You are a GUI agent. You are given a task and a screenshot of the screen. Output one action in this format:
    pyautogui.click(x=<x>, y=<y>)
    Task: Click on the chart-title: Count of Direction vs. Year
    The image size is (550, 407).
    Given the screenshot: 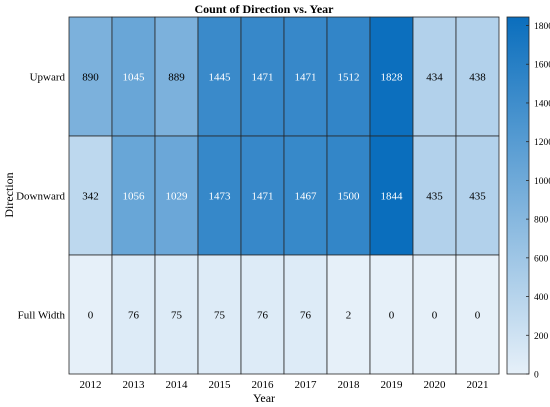 What is the action you would take?
    pyautogui.click(x=265, y=9)
    